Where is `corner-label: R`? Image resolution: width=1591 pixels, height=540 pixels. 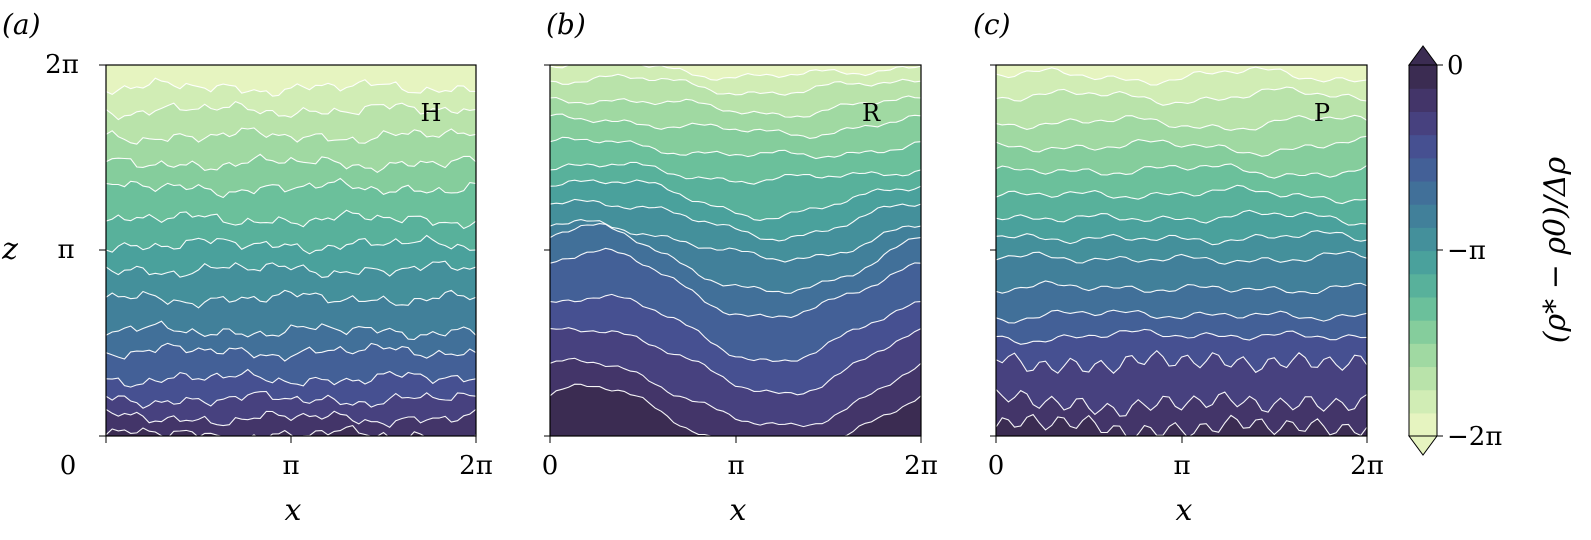 corner-label: R is located at coordinates (871, 113).